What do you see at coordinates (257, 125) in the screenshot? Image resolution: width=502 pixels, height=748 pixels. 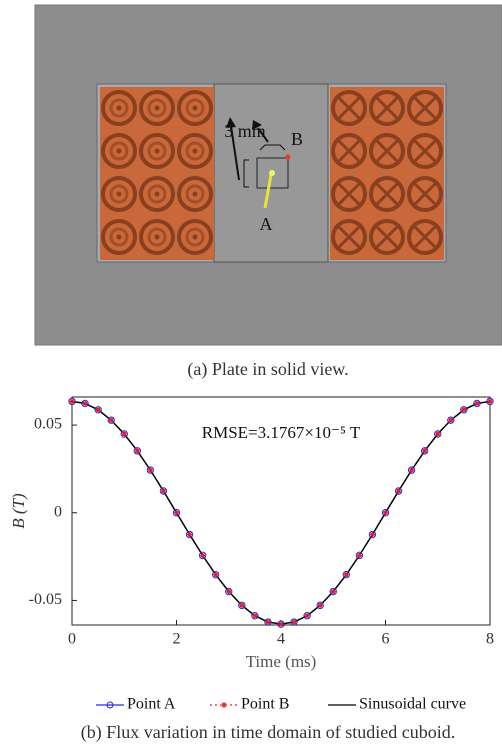 I see `arrow-head` at bounding box center [257, 125].